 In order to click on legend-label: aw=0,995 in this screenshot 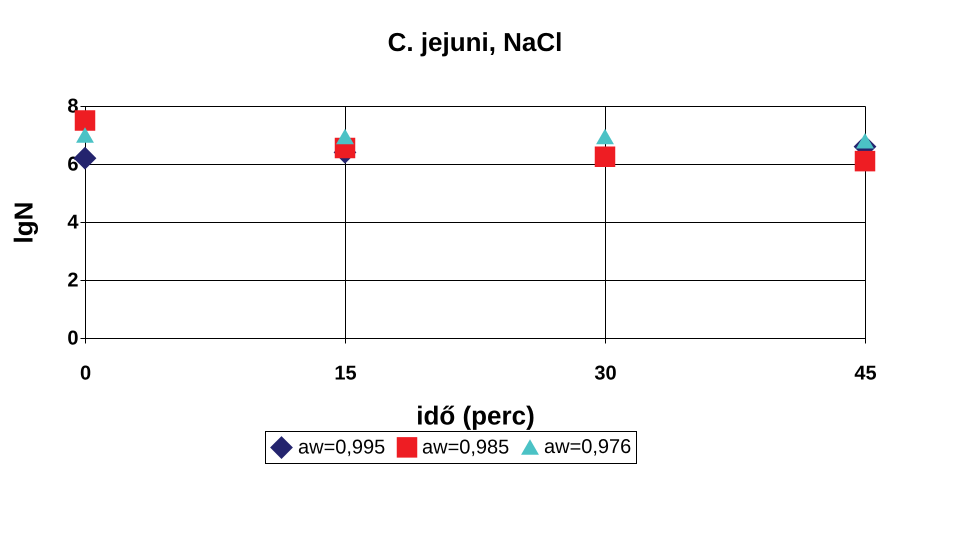, I will do `click(342, 447)`.